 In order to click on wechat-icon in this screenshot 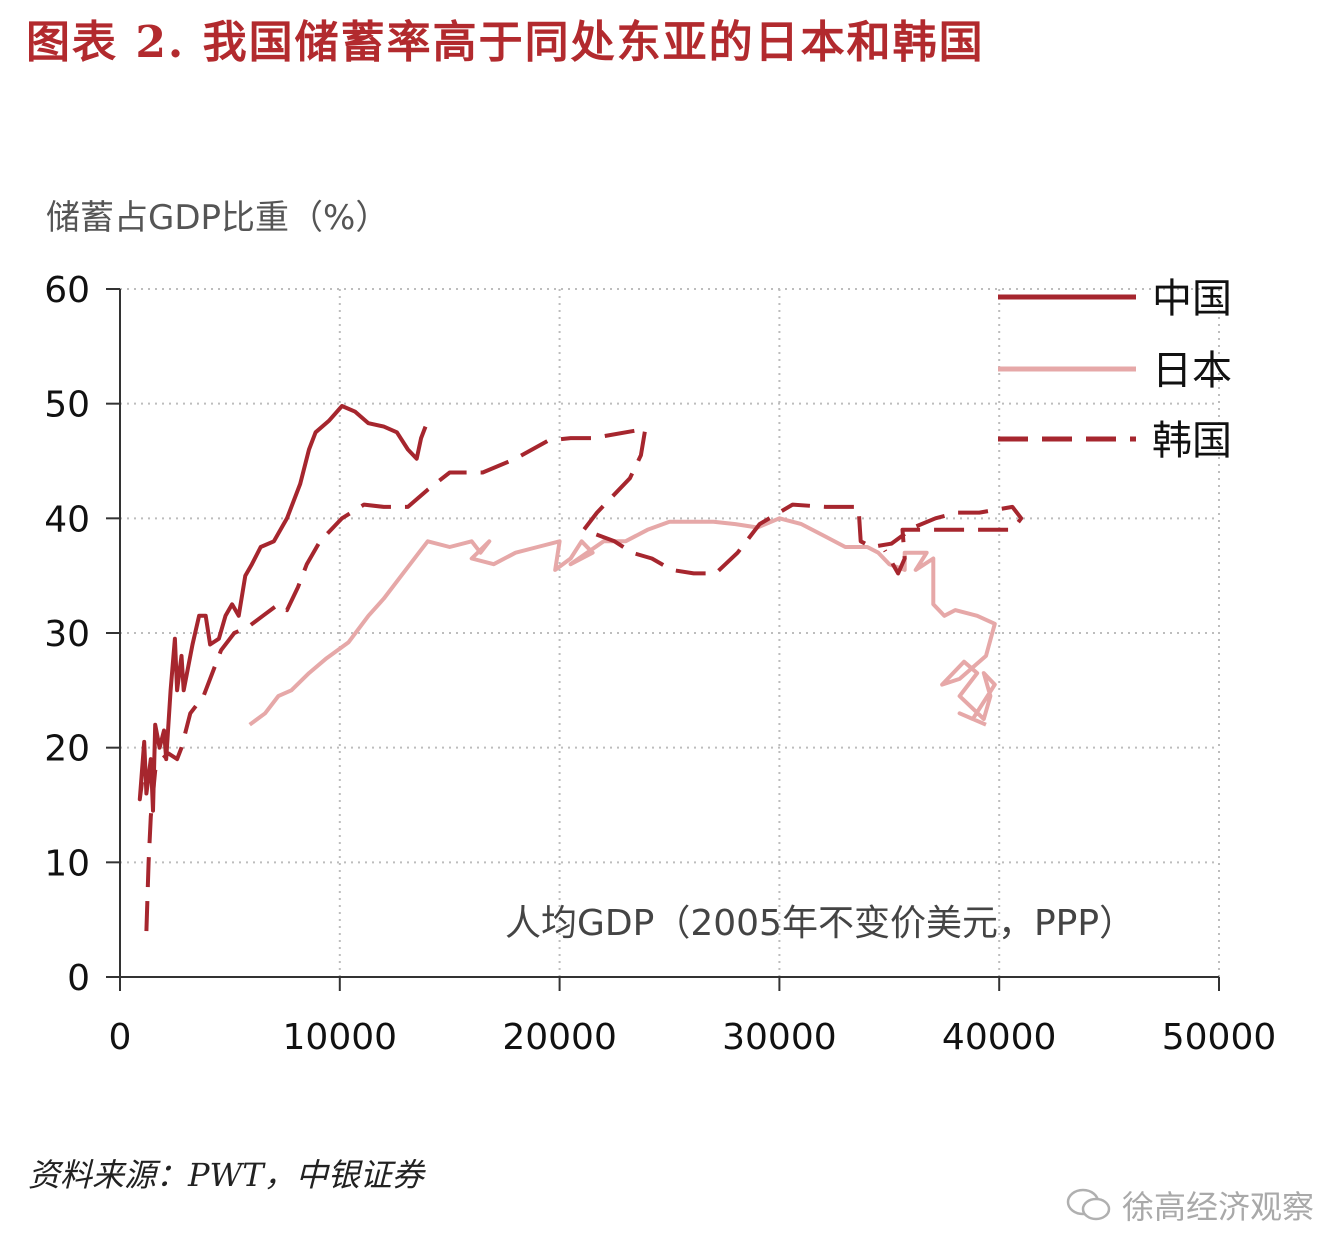, I will do `click(1088, 1204)`.